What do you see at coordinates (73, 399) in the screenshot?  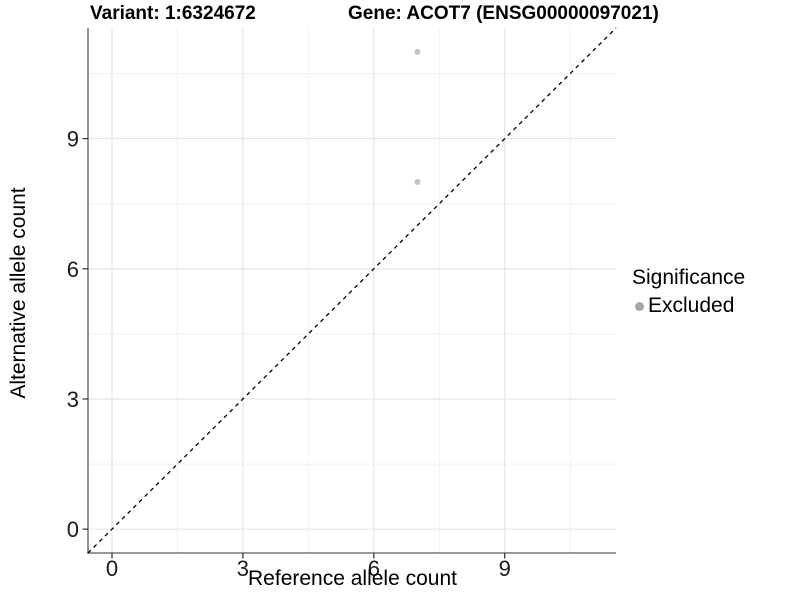 I see `y-tick-label: 3` at bounding box center [73, 399].